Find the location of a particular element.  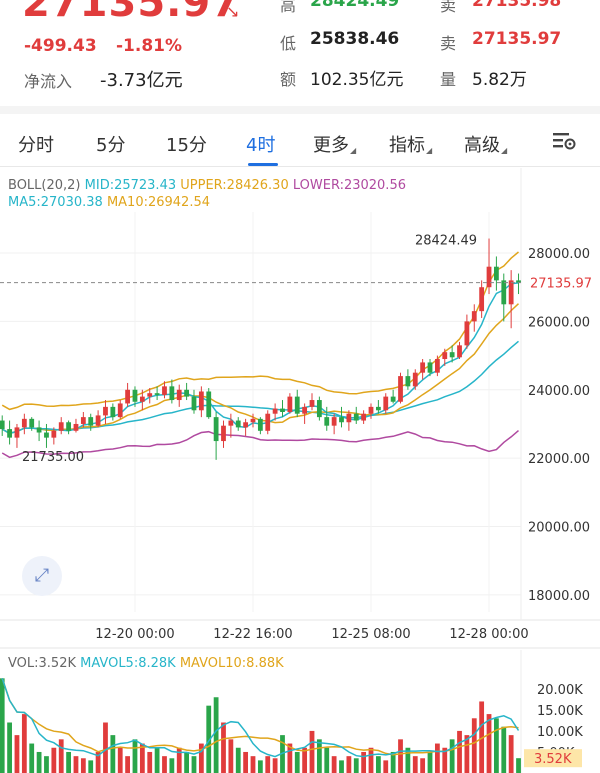

period-tabs: 分时 5分 15分 4时 更多◢ 指标◢ 高级◢ is located at coordinates (300, 140).